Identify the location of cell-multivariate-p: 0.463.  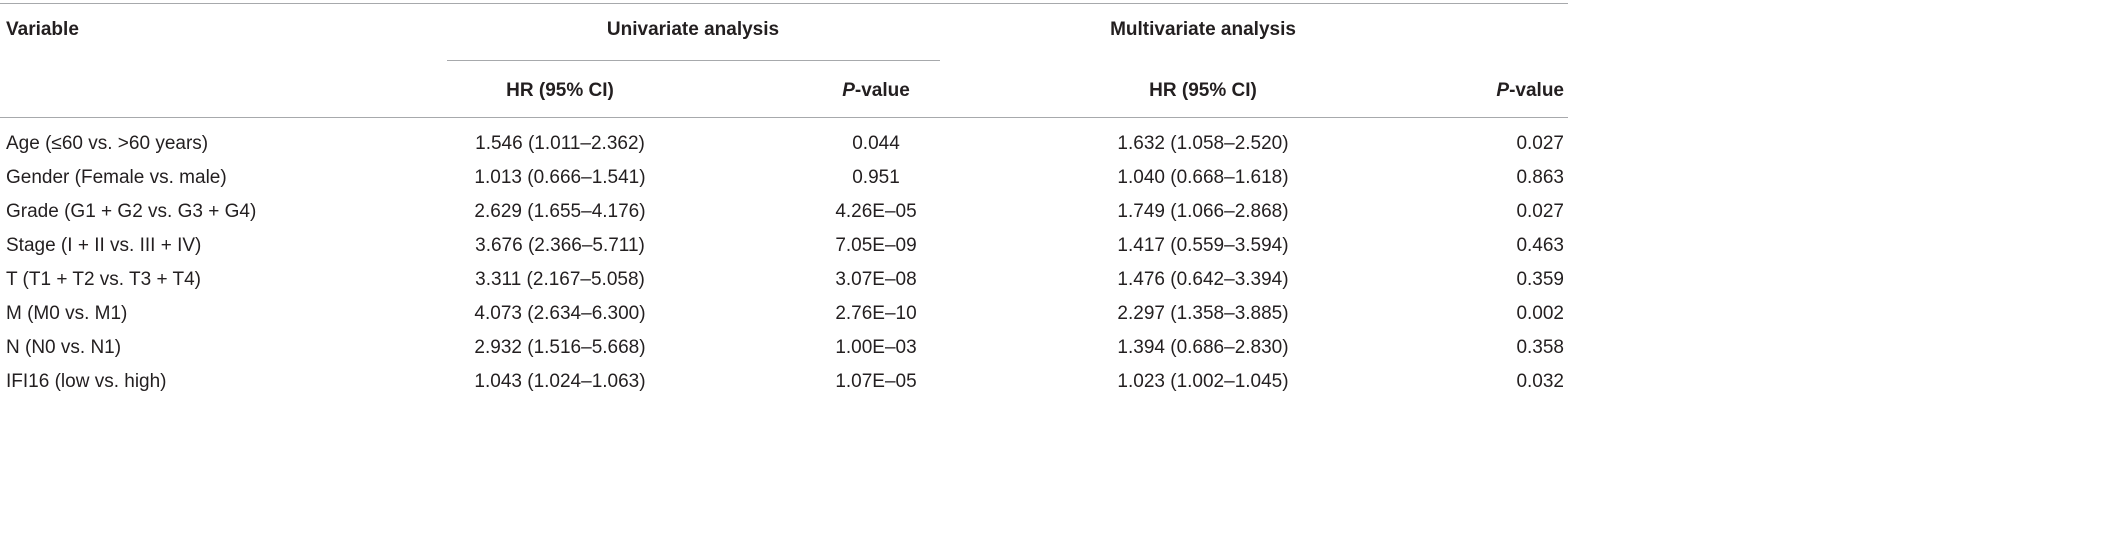
(1540, 245).